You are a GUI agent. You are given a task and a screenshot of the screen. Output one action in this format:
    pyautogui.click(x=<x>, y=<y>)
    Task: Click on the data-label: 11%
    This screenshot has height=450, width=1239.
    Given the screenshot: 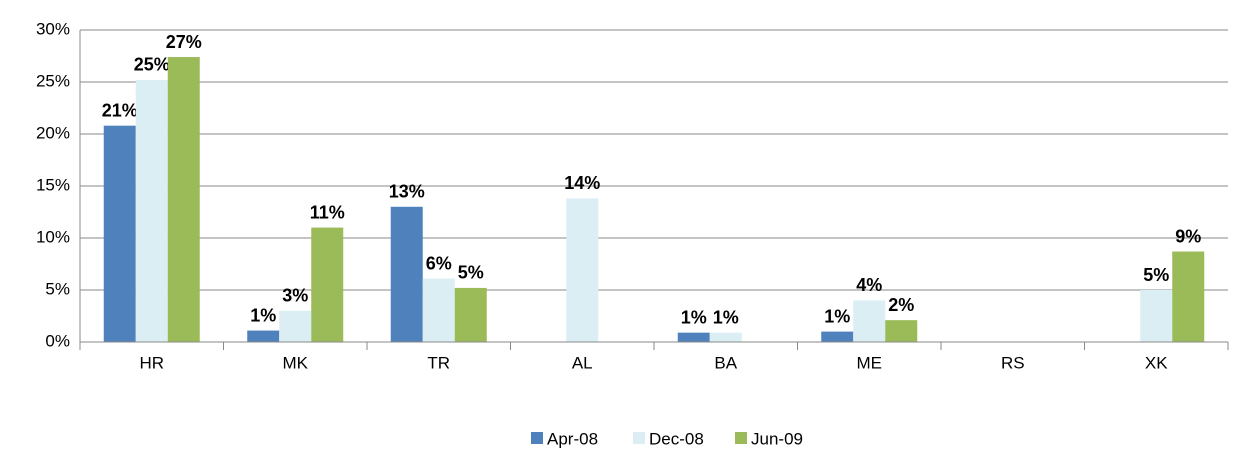 What is the action you would take?
    pyautogui.click(x=327, y=212)
    